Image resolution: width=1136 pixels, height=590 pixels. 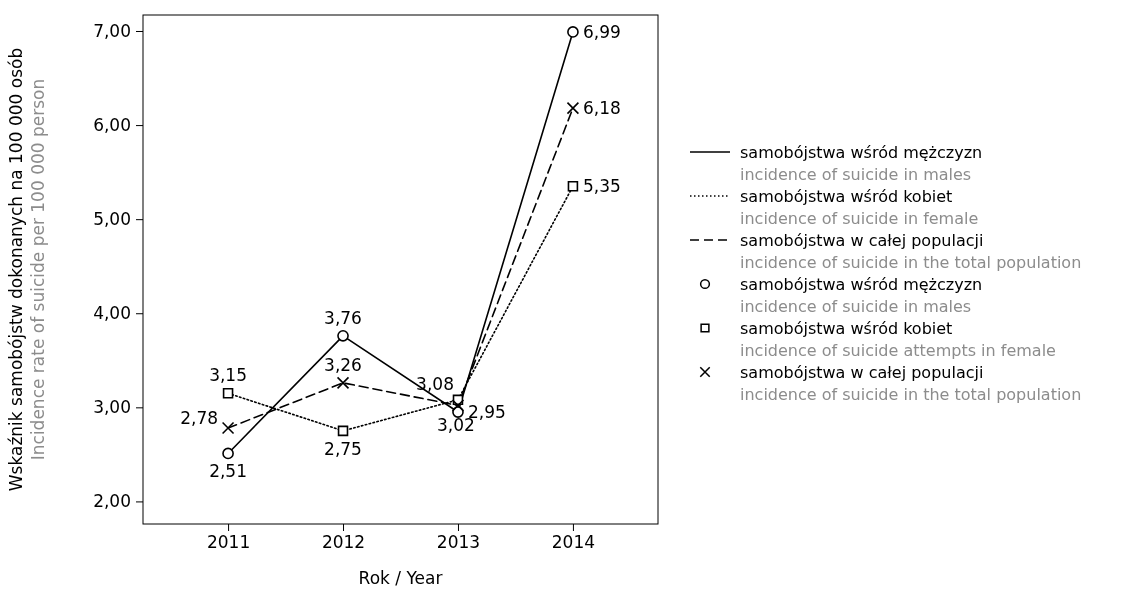 What do you see at coordinates (573, 542) in the screenshot?
I see `x-tick-label: 2014` at bounding box center [573, 542].